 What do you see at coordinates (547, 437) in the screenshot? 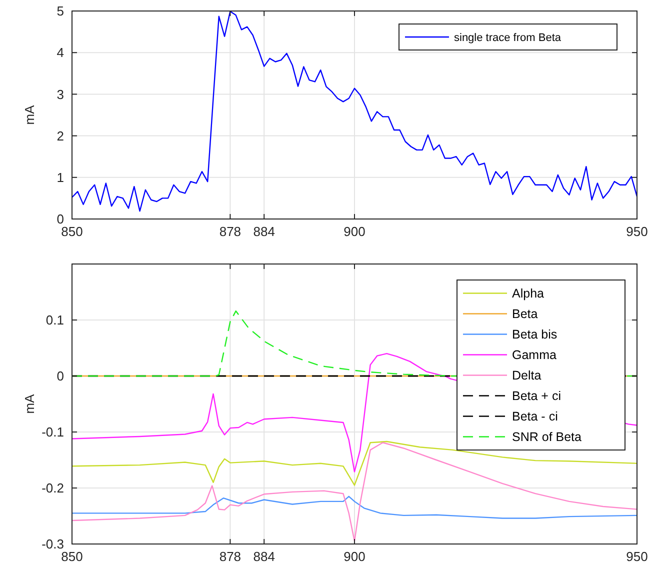
I see `legend-label: SNR of Beta` at bounding box center [547, 437].